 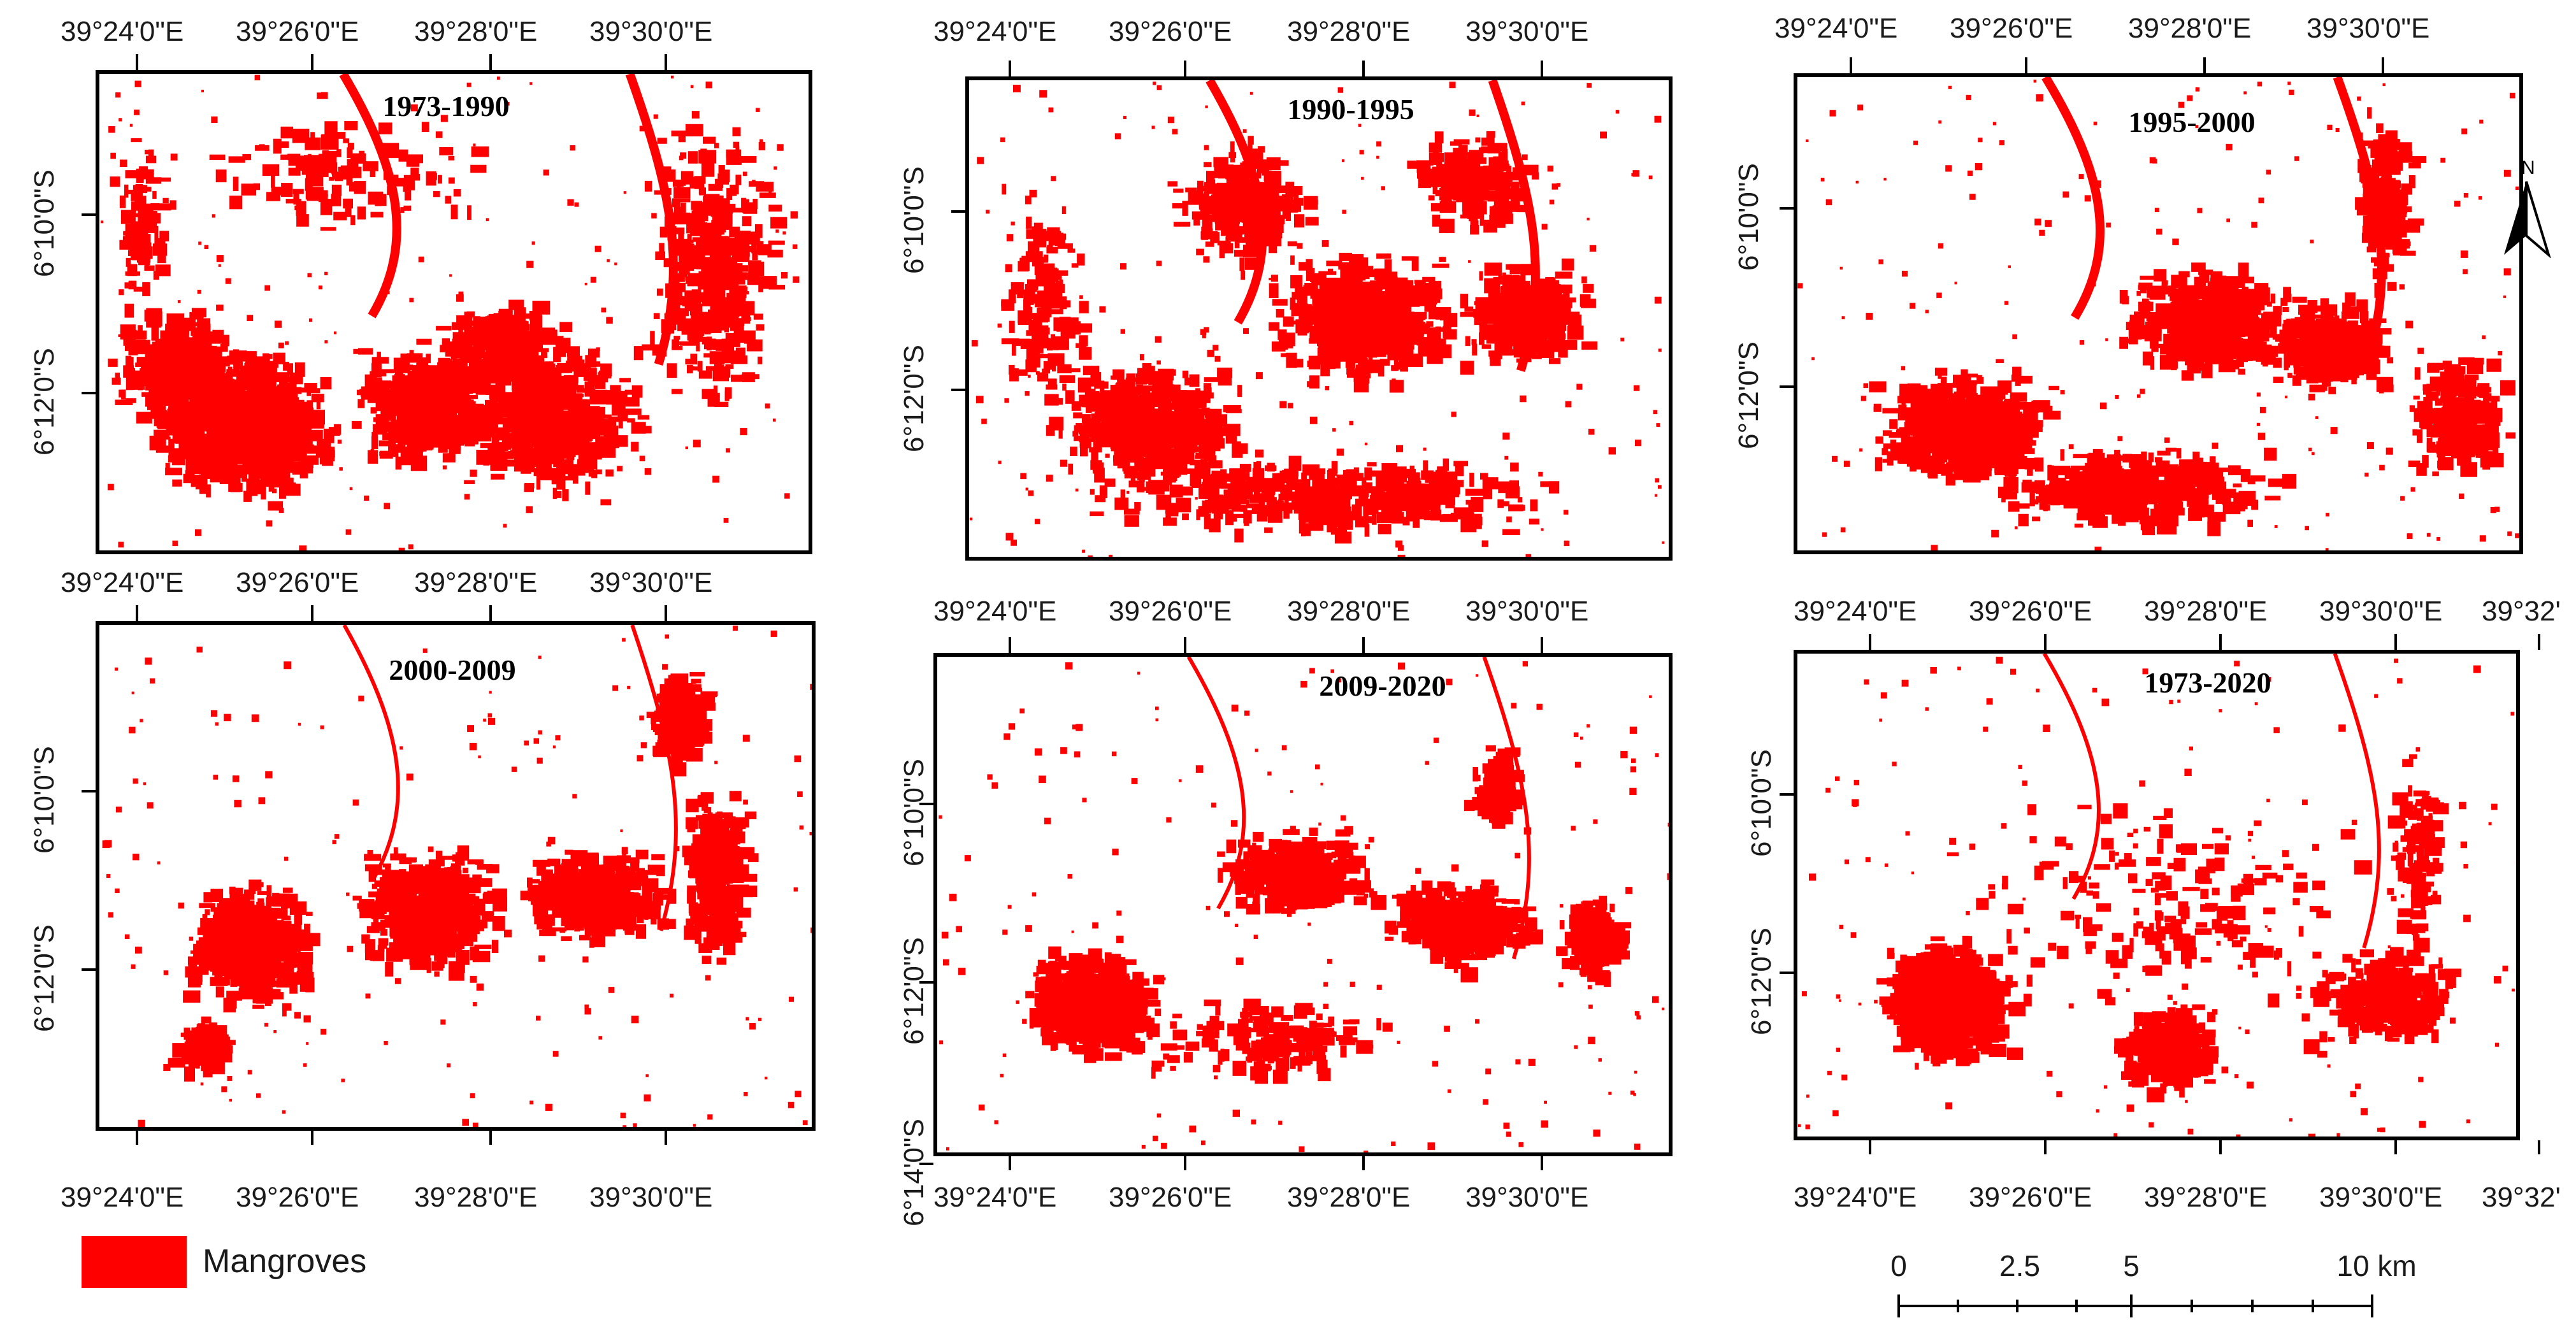 I want to click on lon-label-bottom: 39°30'0"E, so click(x=1527, y=1197).